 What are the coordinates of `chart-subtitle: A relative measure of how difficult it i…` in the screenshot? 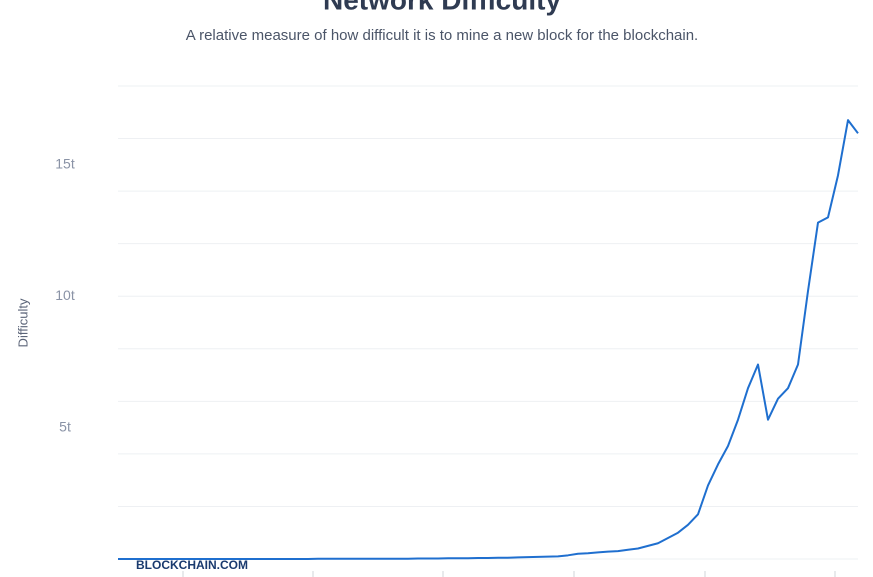 It's located at (442, 35).